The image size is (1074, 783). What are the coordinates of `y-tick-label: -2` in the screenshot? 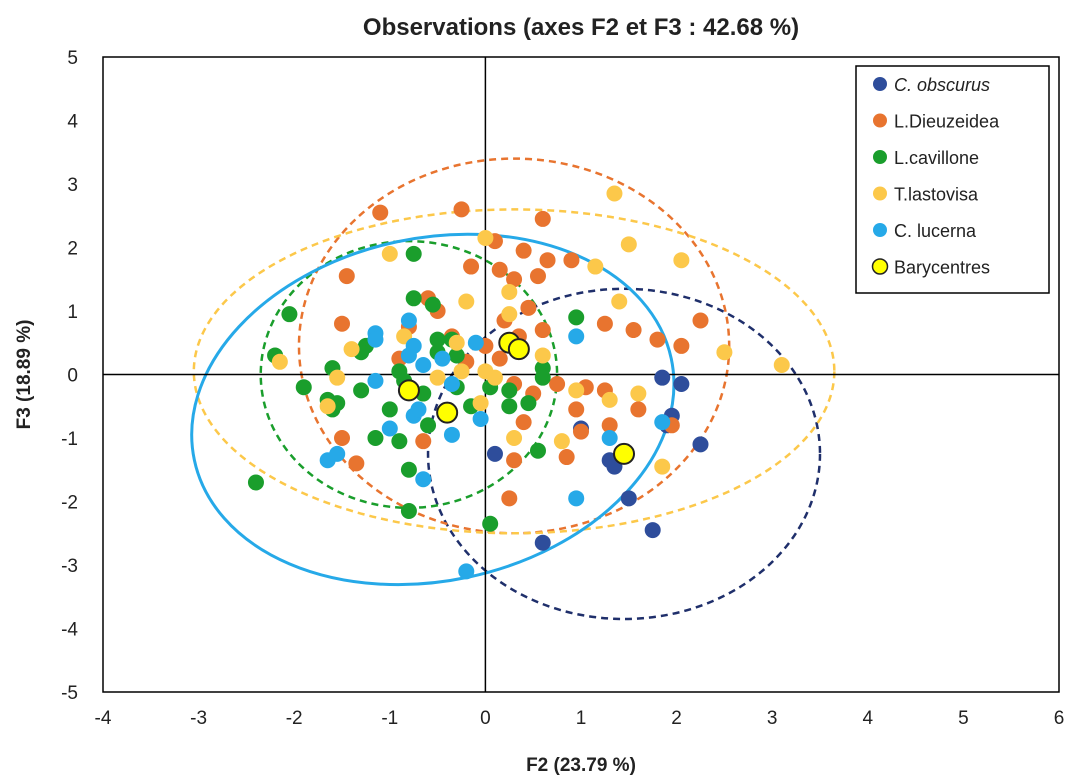 It's located at (69, 503).